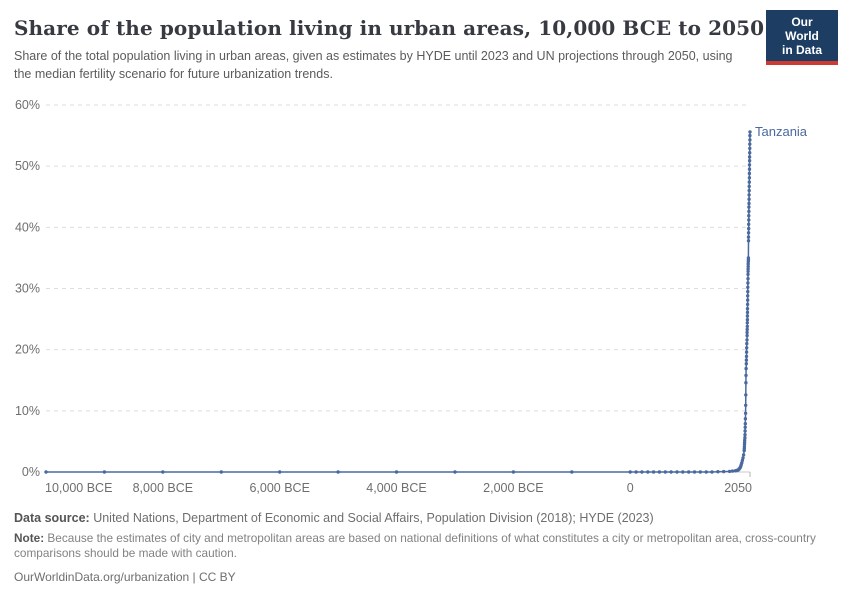  What do you see at coordinates (27, 166) in the screenshot?
I see `y-axis-tick-label: 50%` at bounding box center [27, 166].